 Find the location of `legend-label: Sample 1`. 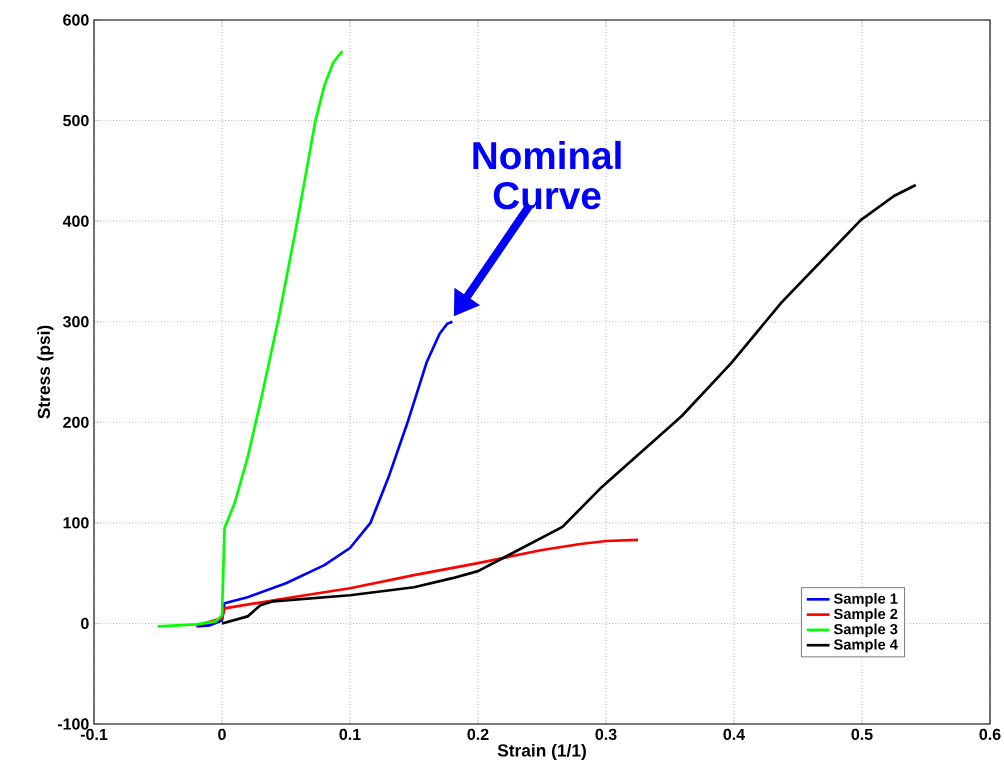

legend-label: Sample 1 is located at coordinates (865, 600).